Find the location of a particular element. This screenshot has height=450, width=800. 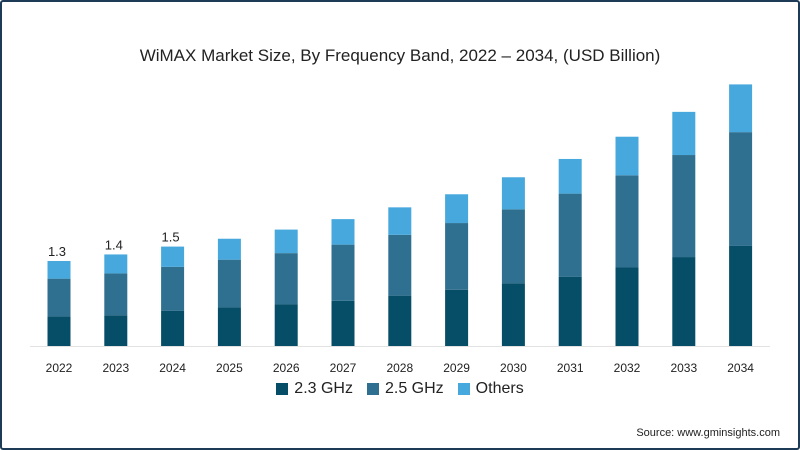

x-tick-label: 2024 is located at coordinates (172, 368).